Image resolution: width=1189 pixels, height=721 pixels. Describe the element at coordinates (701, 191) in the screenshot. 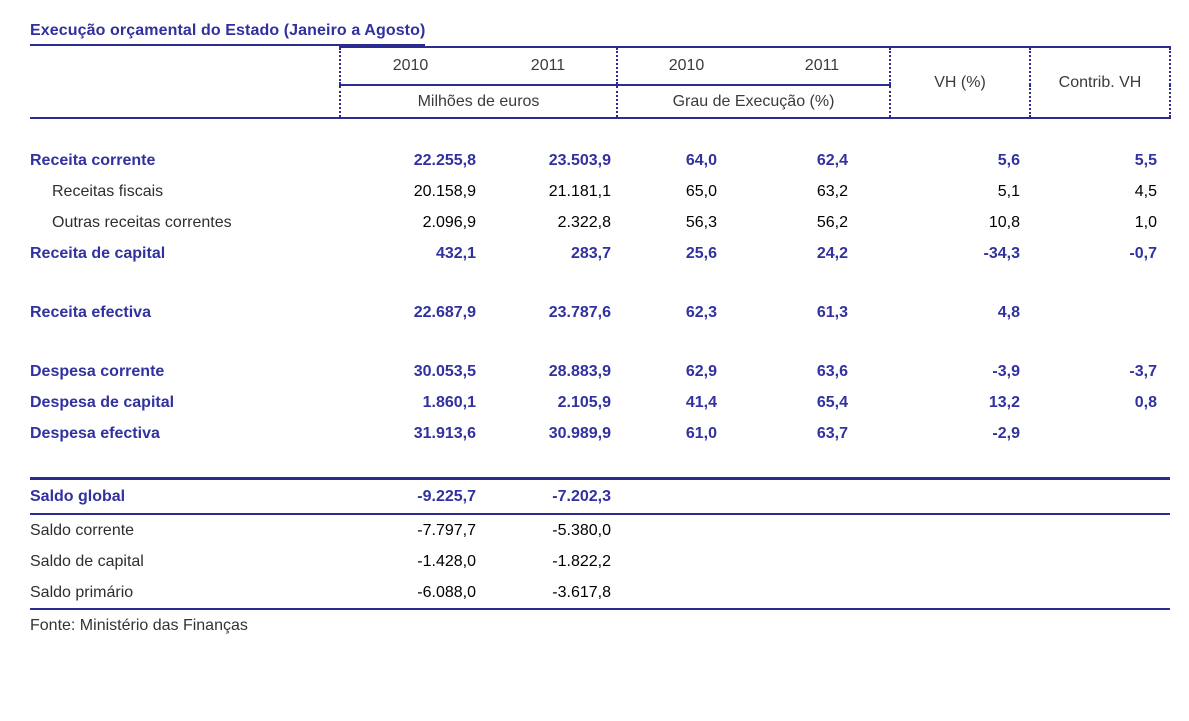

I see `cell-execution-2010: 65,0` at that location.